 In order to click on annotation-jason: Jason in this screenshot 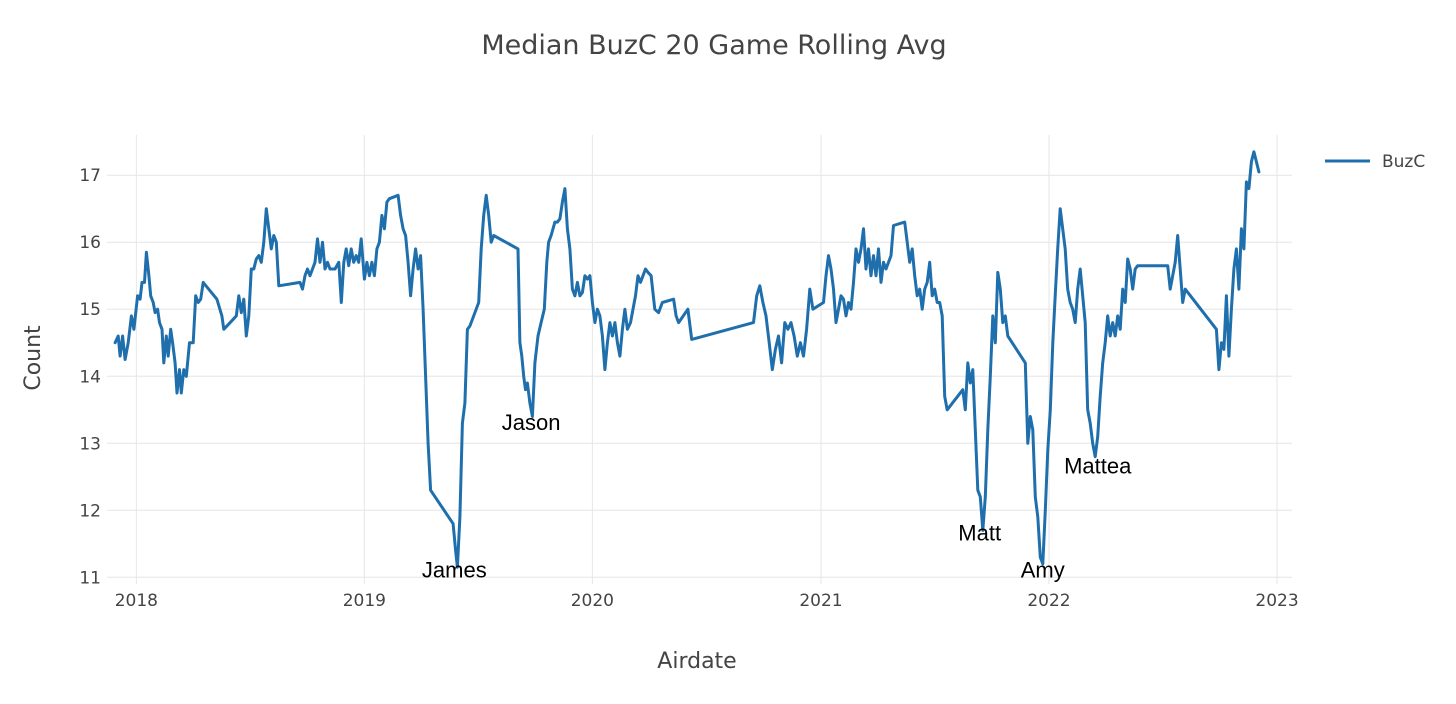, I will do `click(531, 422)`.